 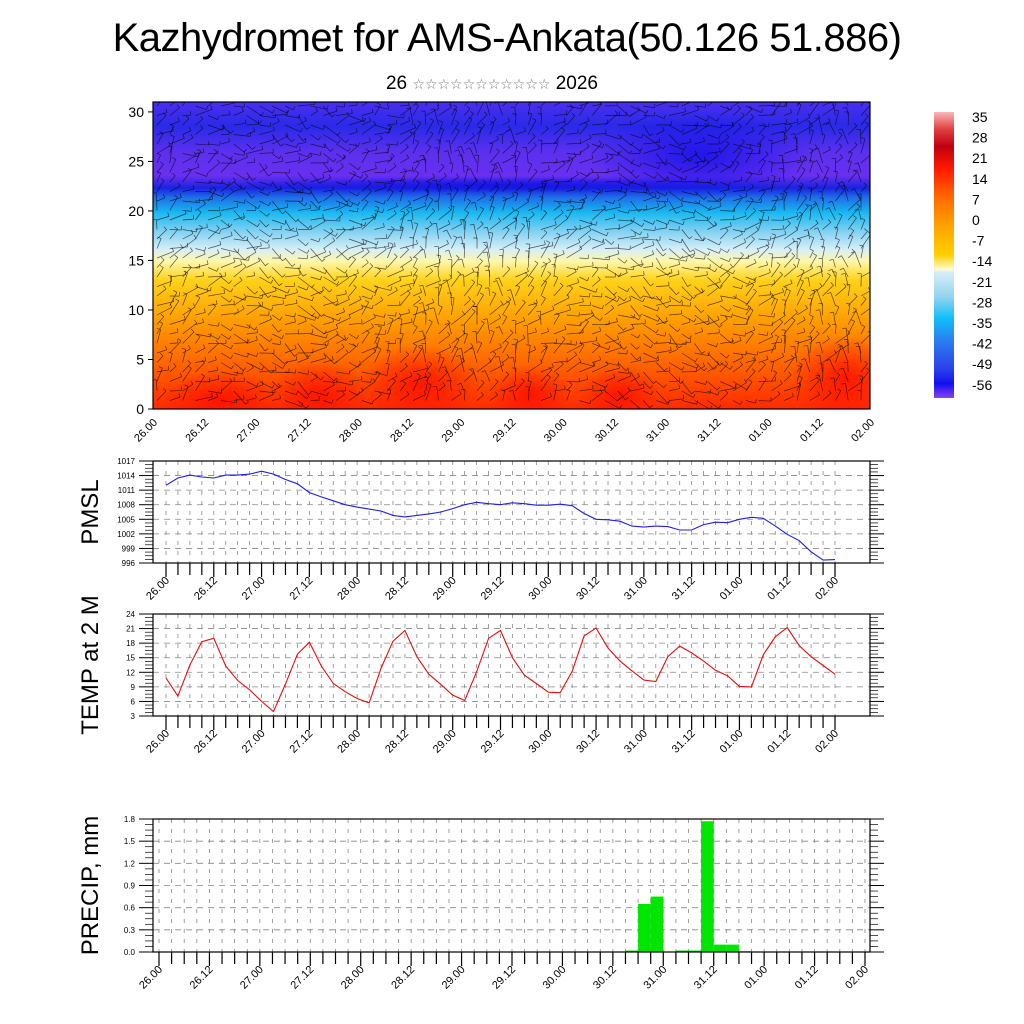 What do you see at coordinates (684, 589) in the screenshot?
I see `x-tick-label: 31.12` at bounding box center [684, 589].